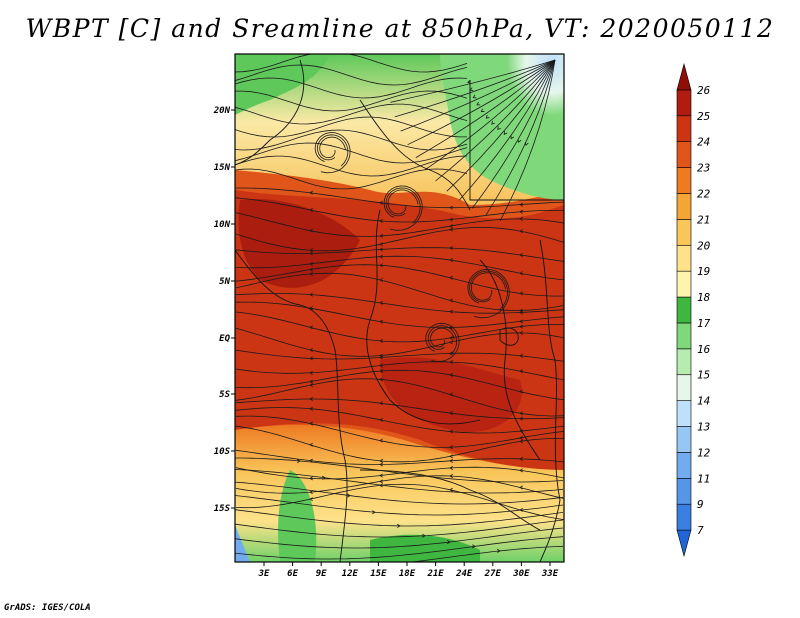  Describe the element at coordinates (291, 405) in the screenshot. I see `coastline-west` at that location.